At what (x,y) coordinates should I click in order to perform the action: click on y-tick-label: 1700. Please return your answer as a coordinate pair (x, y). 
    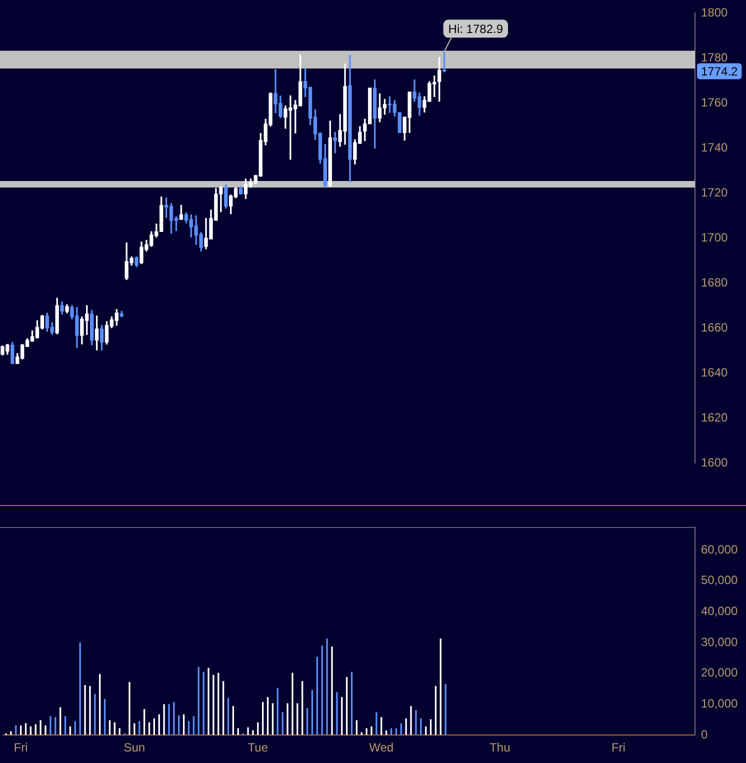
    Looking at the image, I should click on (714, 237).